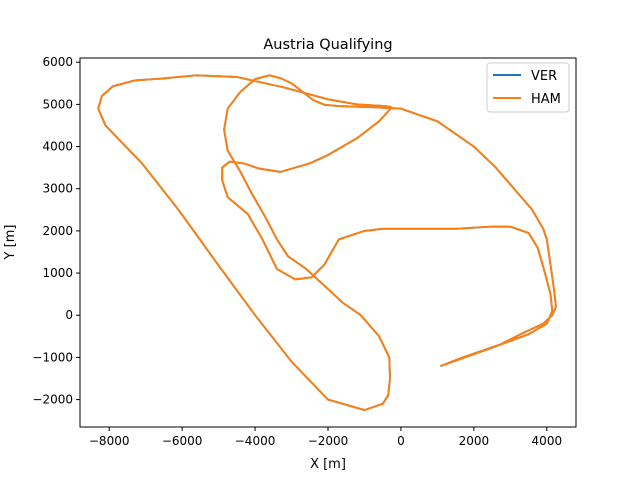 The width and height of the screenshot is (640, 484). I want to click on legend: VER HAM, so click(528, 87).